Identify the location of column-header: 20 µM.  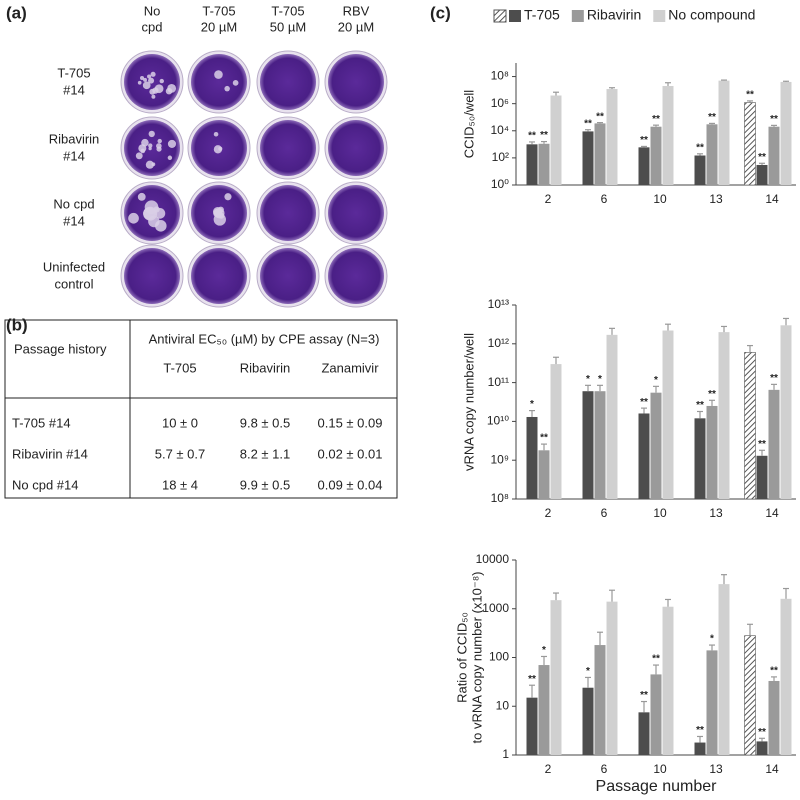
(356, 26).